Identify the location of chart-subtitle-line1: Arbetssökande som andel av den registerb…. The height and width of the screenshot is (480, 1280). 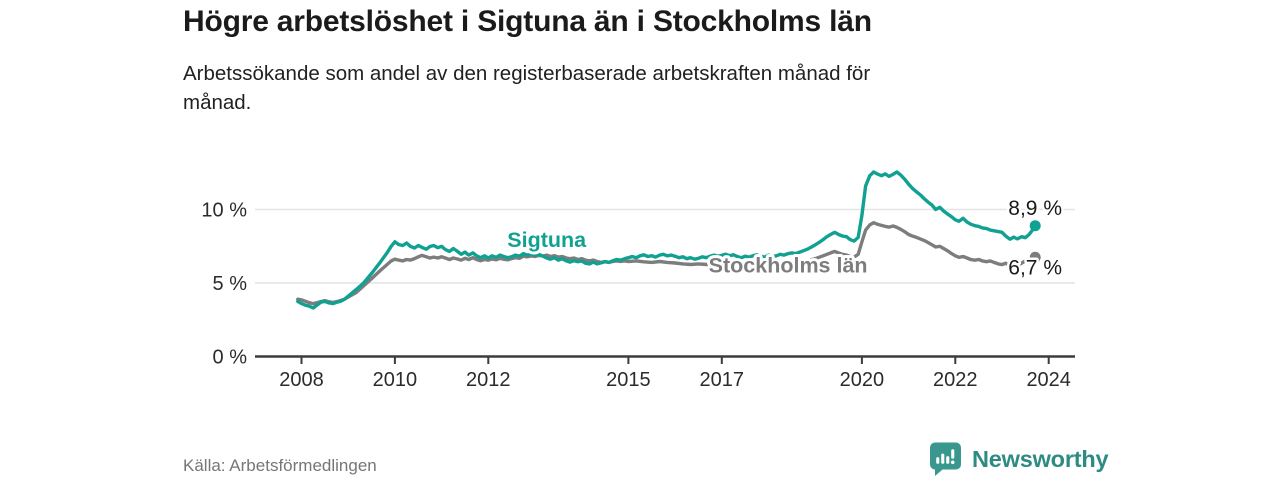
(527, 73).